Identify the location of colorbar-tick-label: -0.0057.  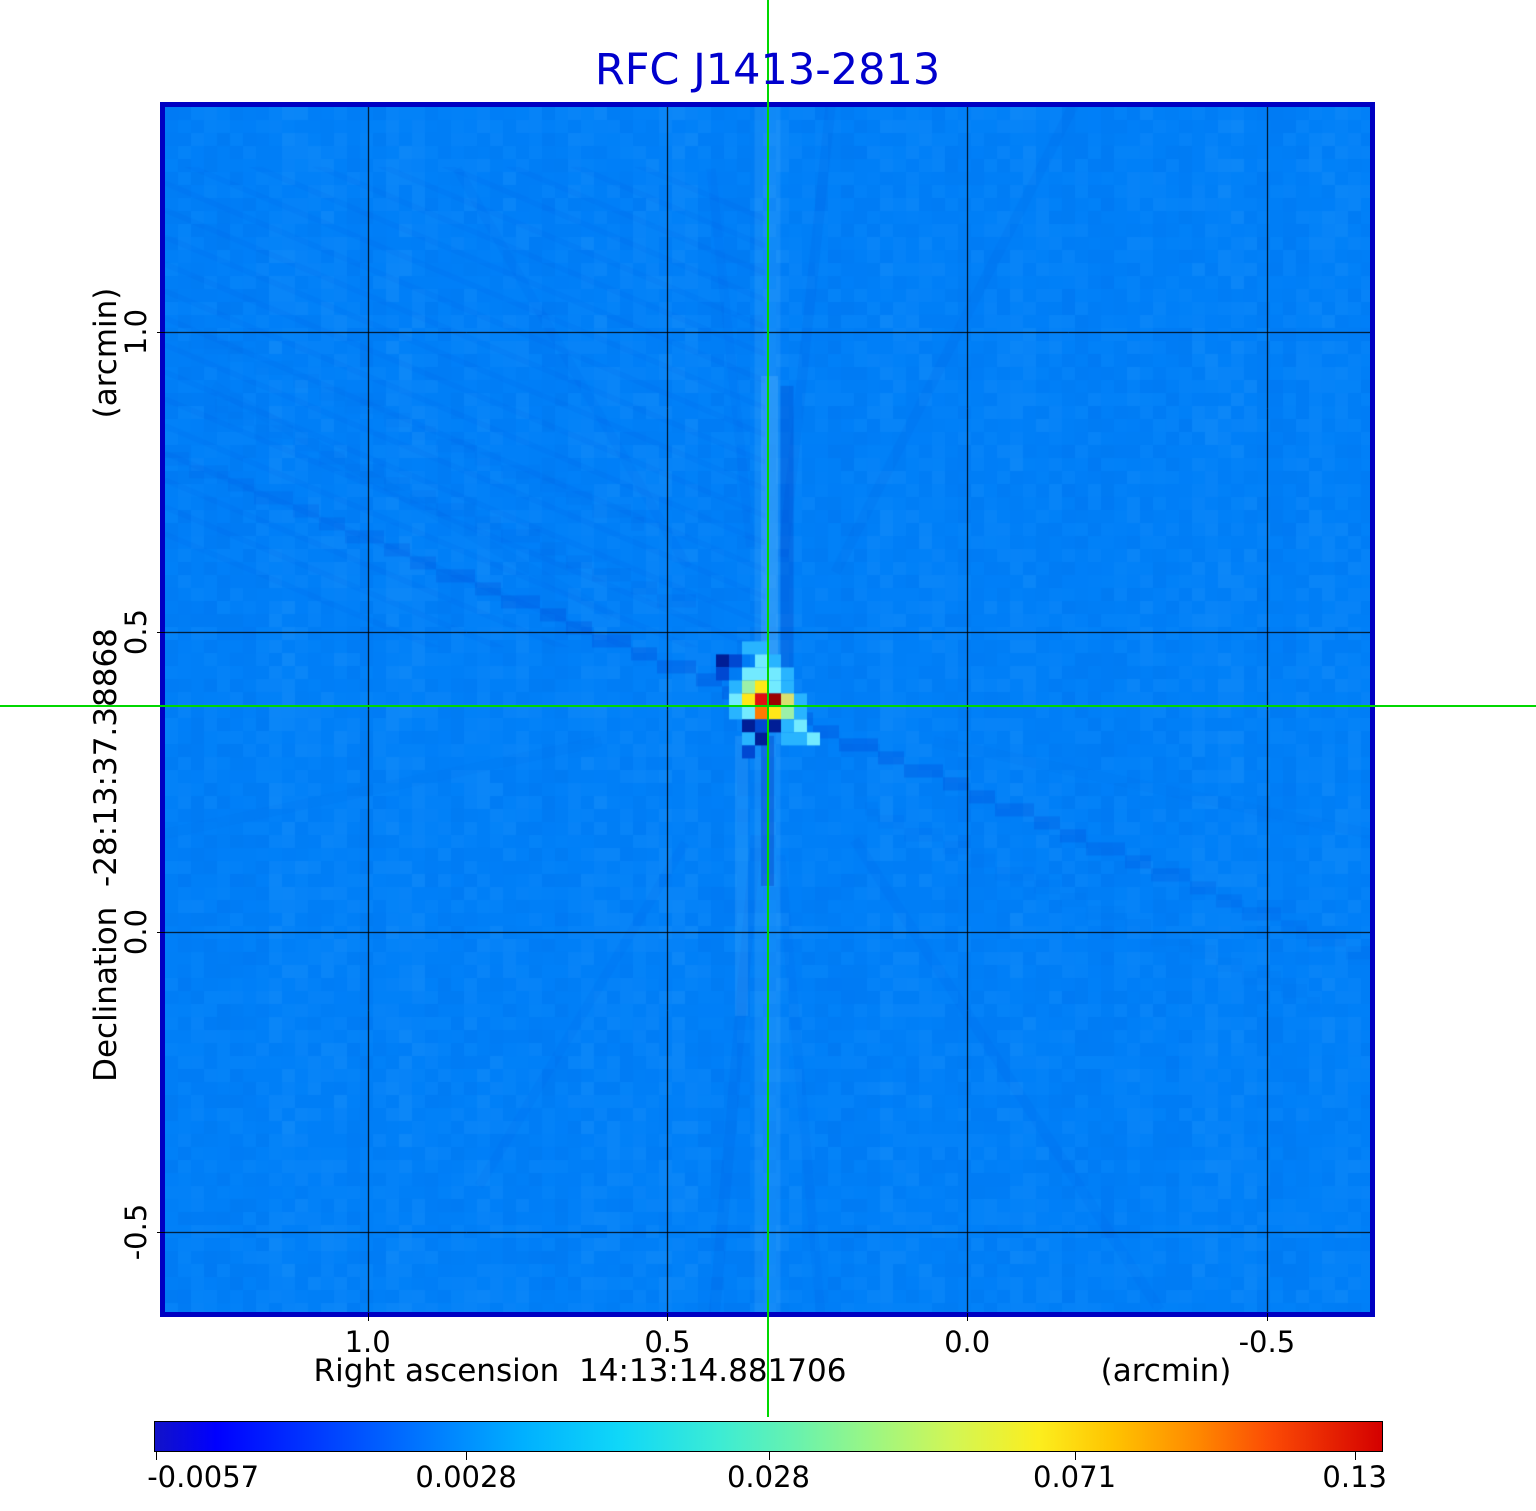
(203, 1477).